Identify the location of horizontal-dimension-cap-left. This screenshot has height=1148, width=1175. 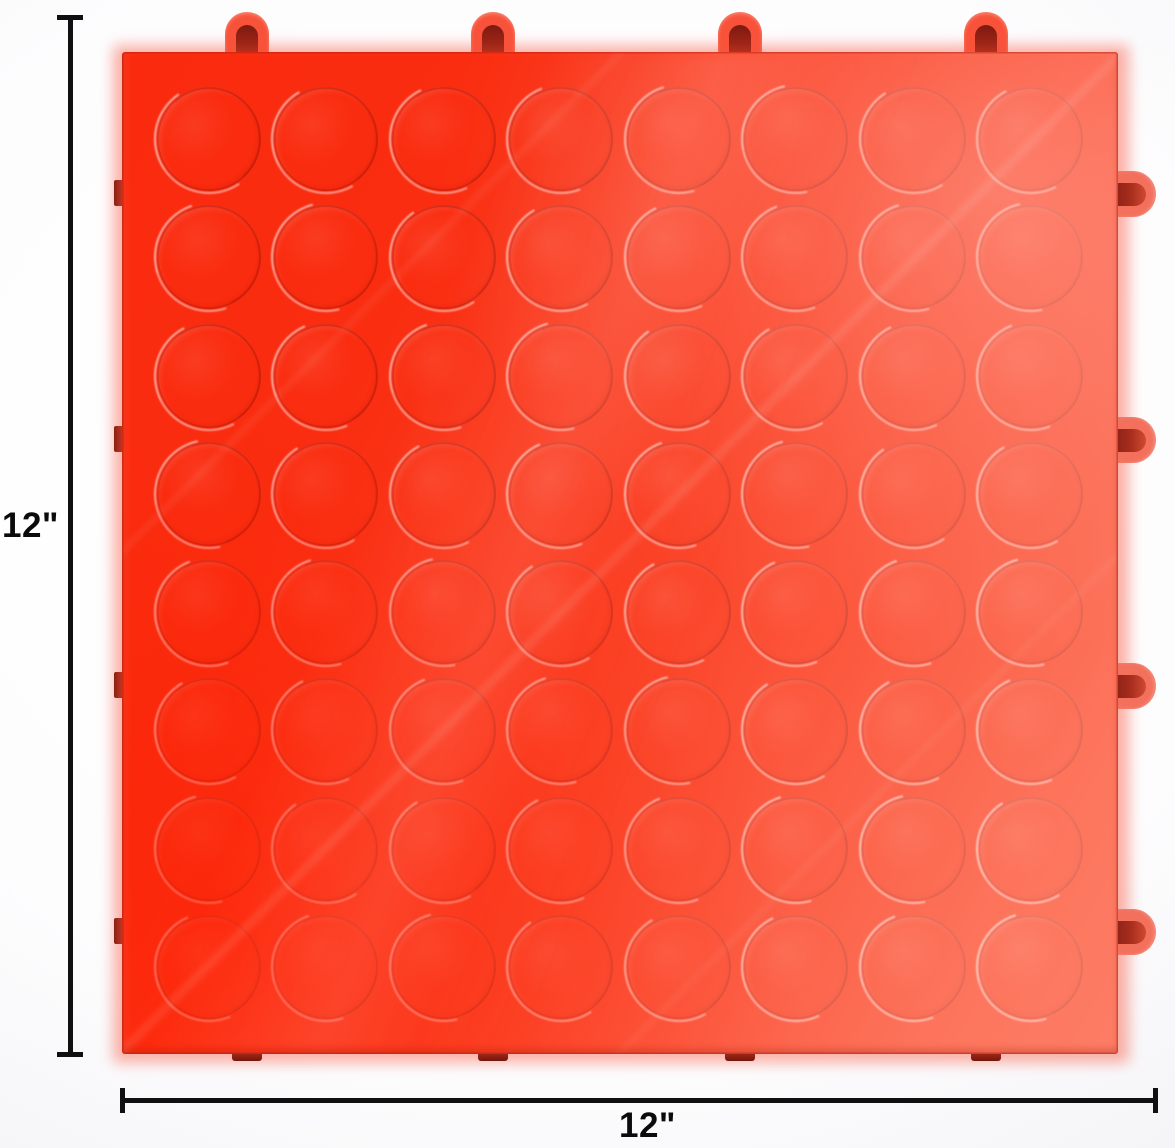
(122, 1100).